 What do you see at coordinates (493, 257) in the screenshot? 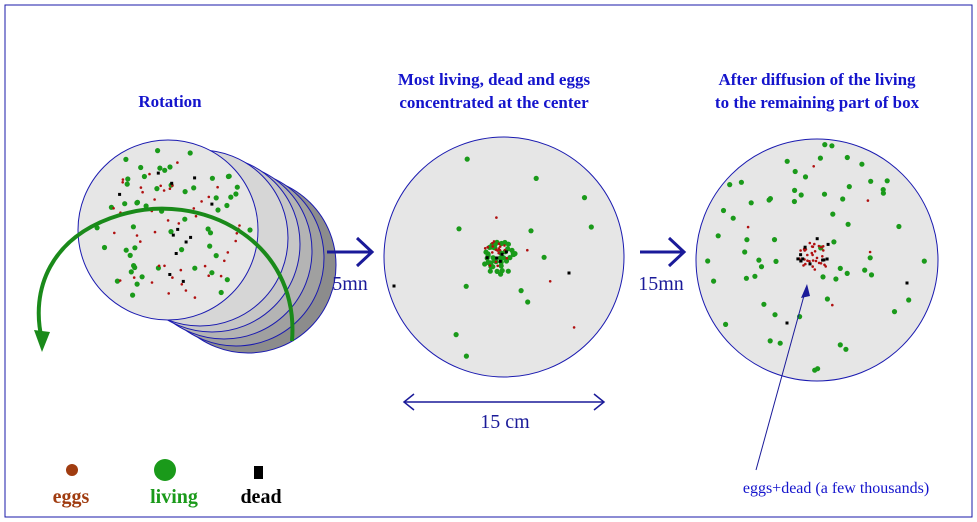
I see `center-dish-particles` at bounding box center [493, 257].